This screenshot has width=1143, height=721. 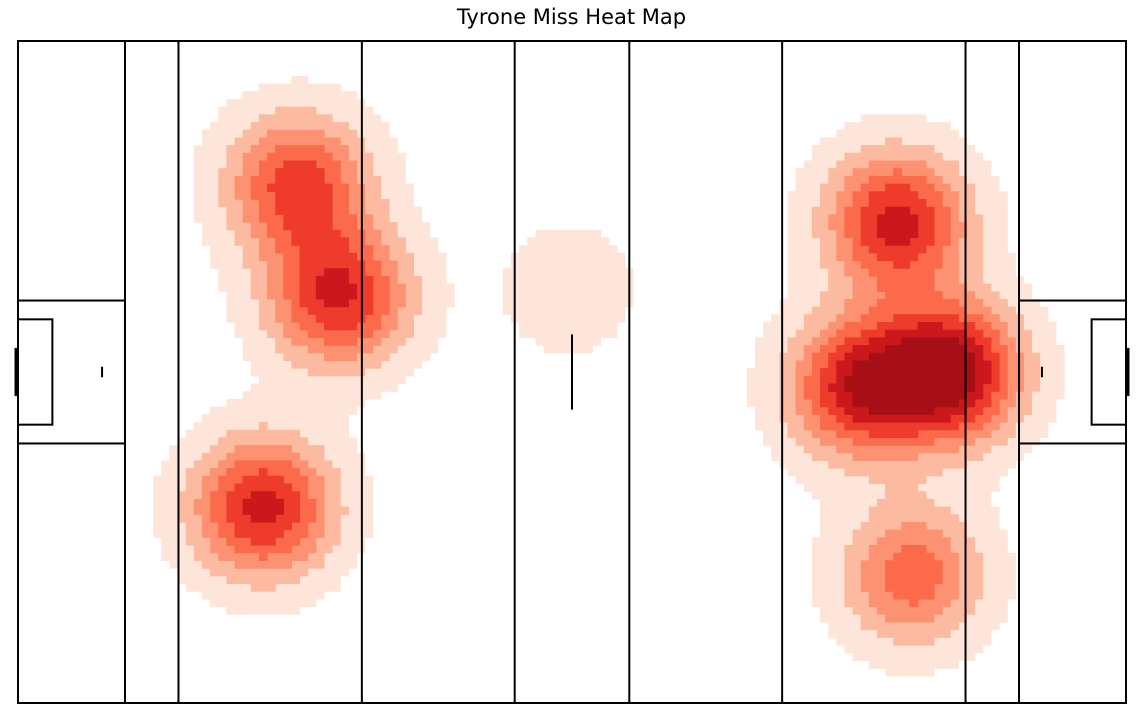 What do you see at coordinates (1108, 372) in the screenshot?
I see `right-small-rectangle` at bounding box center [1108, 372].